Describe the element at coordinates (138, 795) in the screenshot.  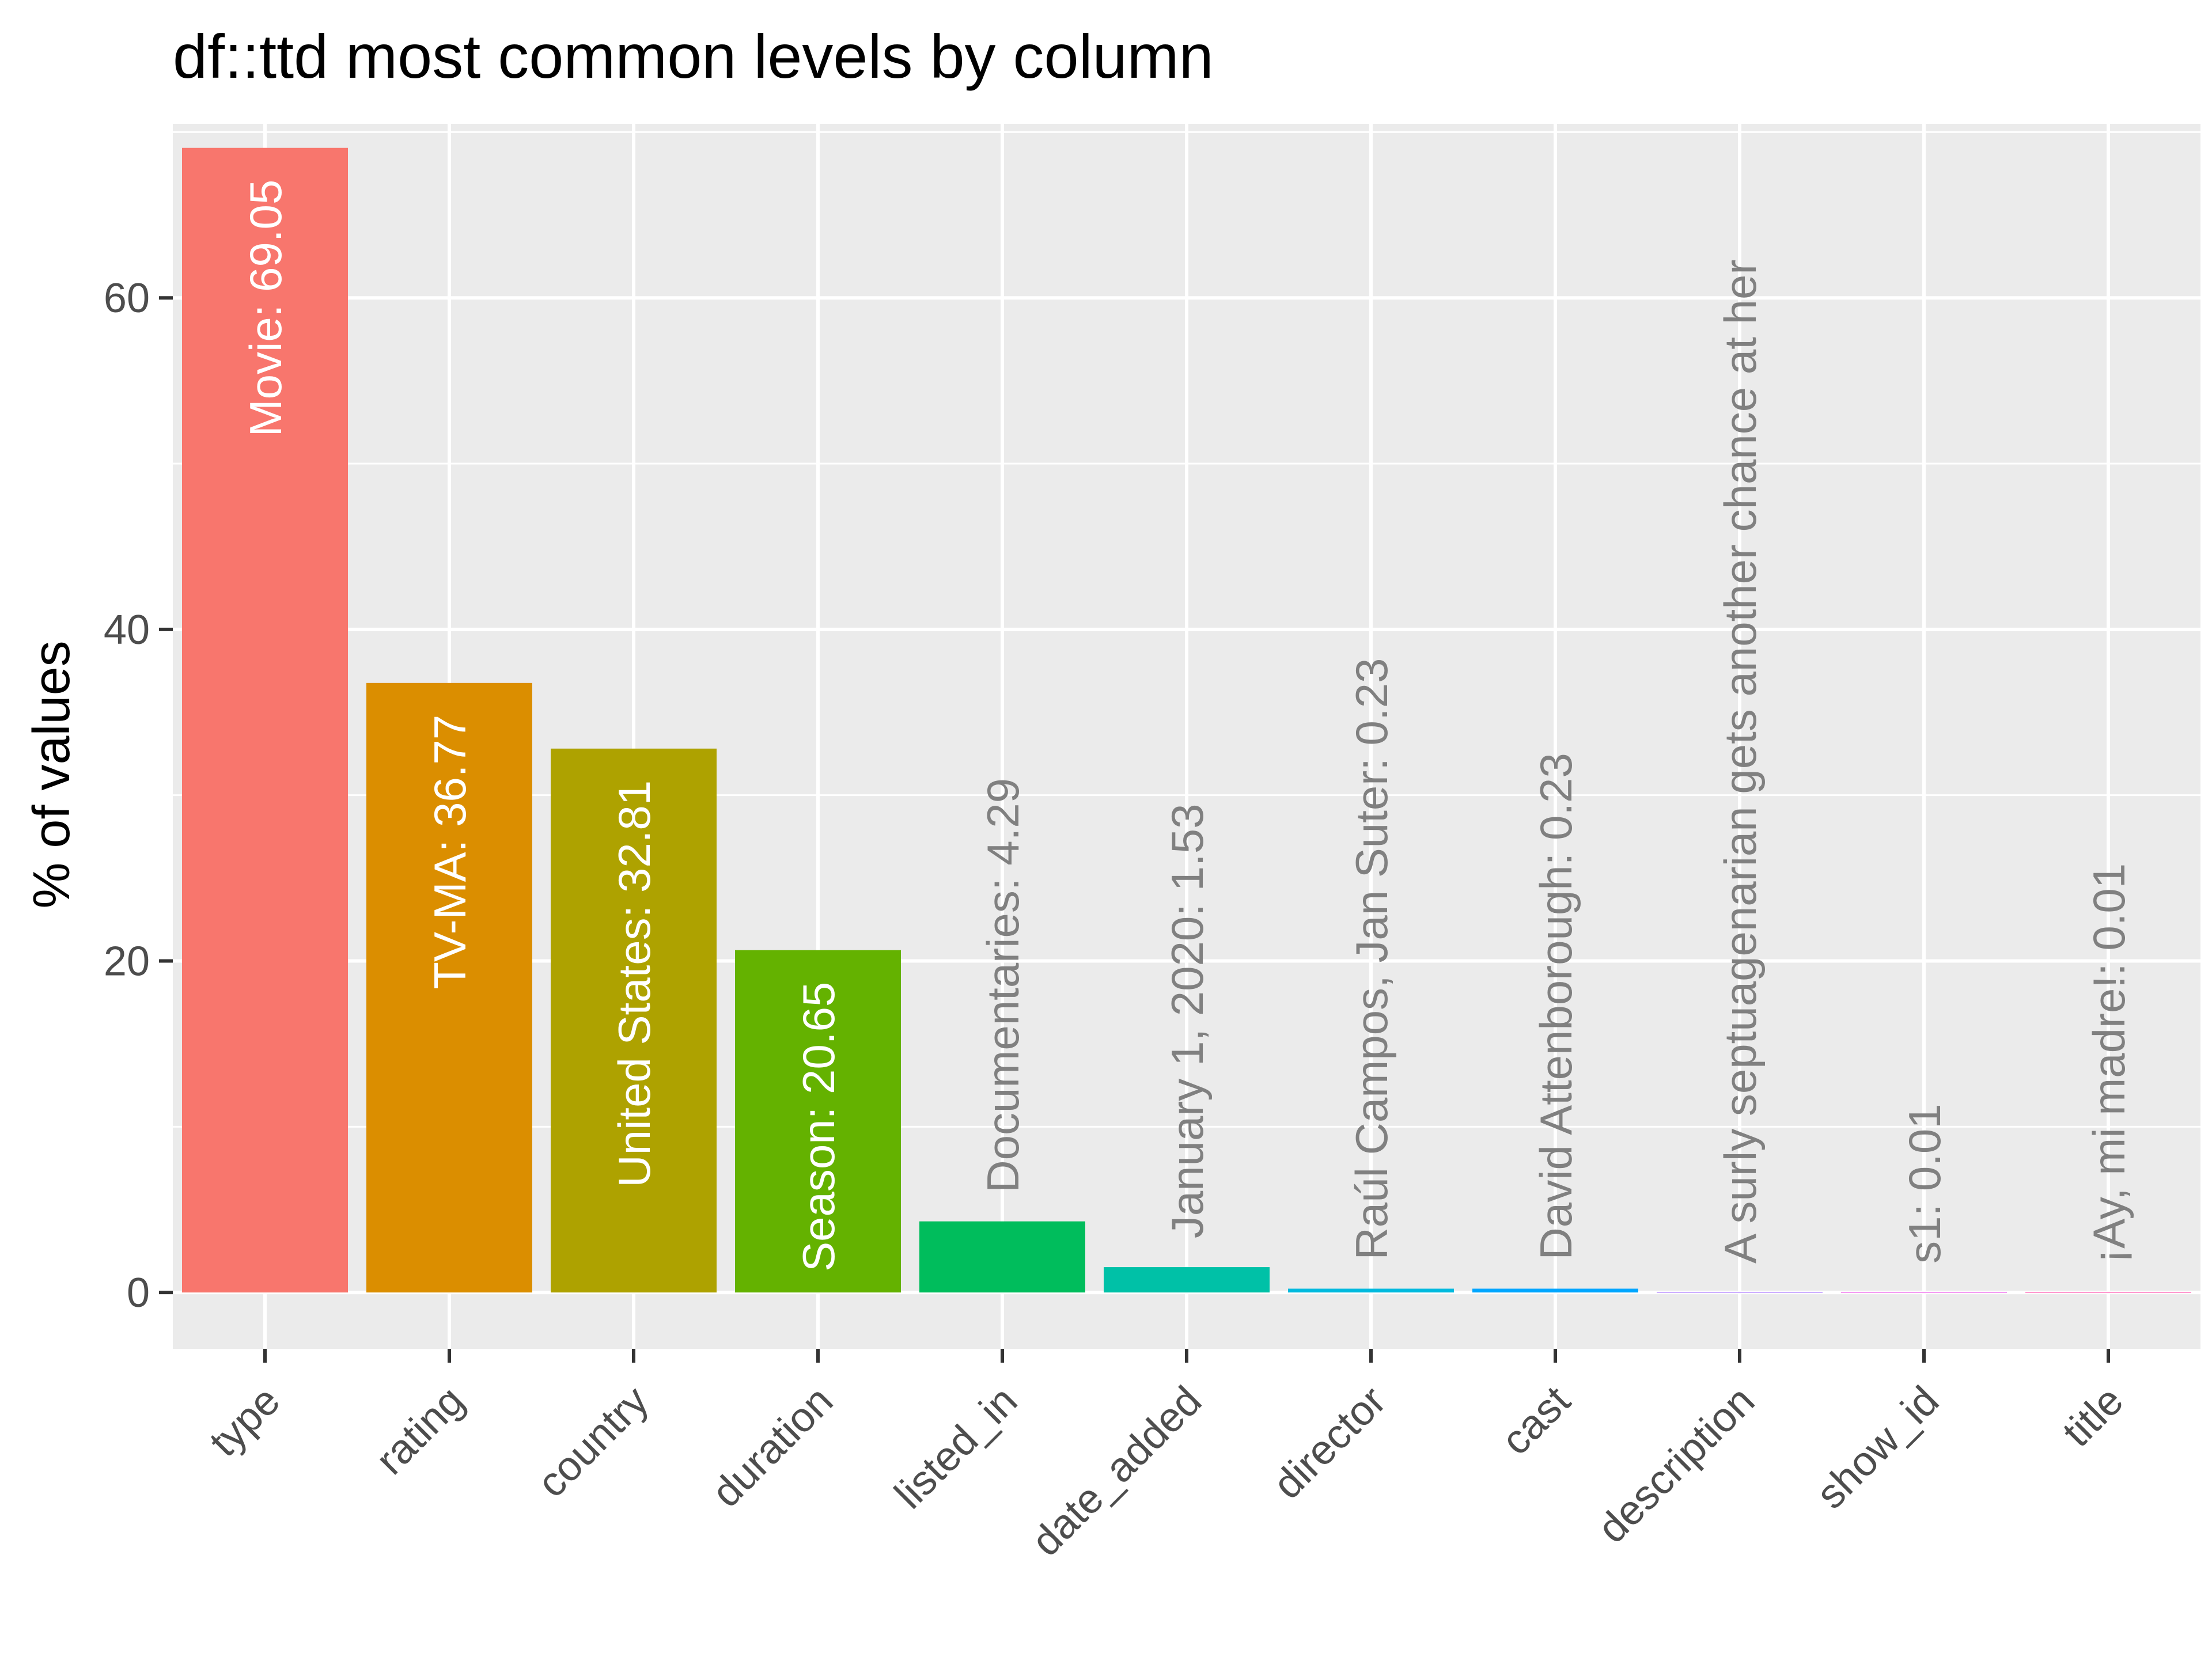
I see `y-axis: 0 20 40 60` at that location.